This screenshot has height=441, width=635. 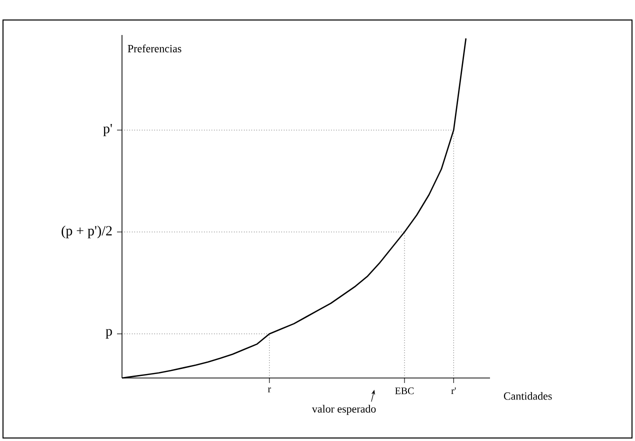 I want to click on text: valor esperado, so click(x=344, y=409).